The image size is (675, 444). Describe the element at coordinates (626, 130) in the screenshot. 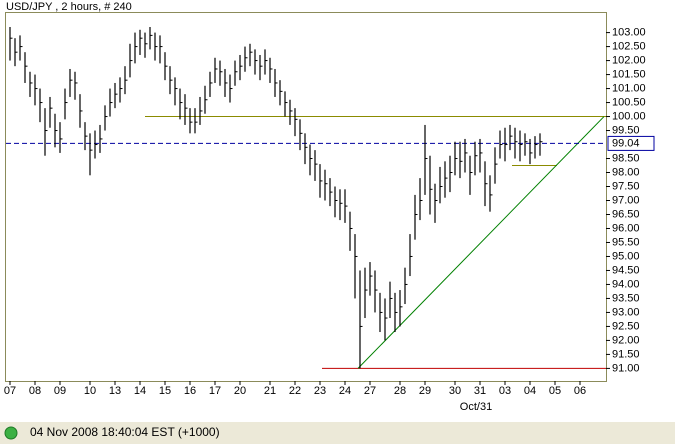

I see `y-tick-label: 99.50` at that location.